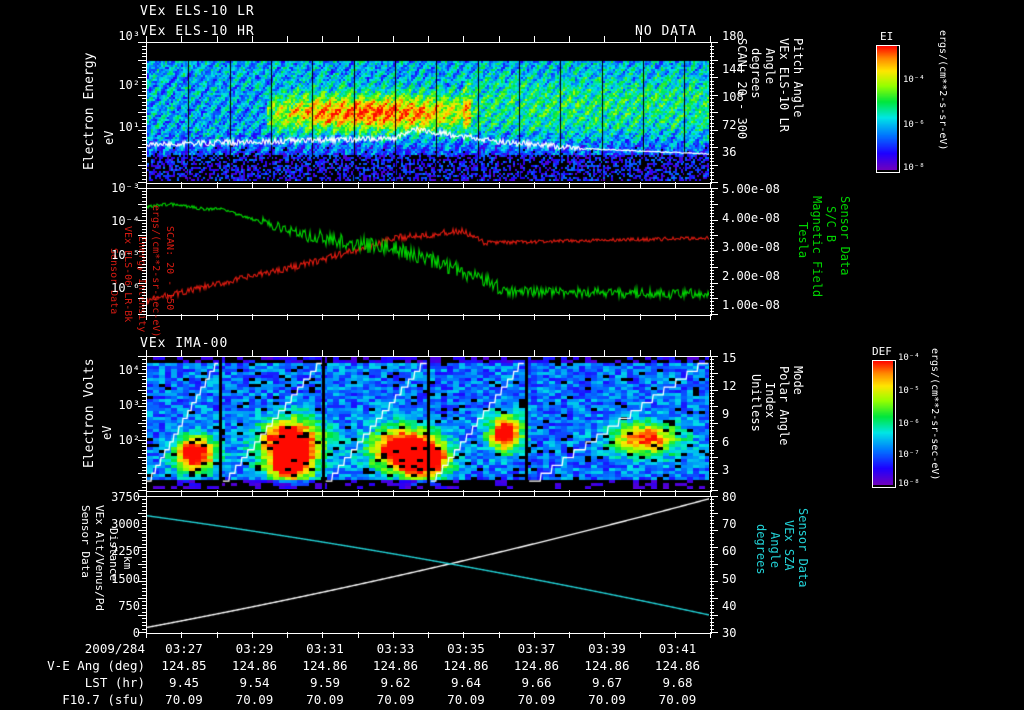 This screenshot has width=1024, height=710. What do you see at coordinates (729, 551) in the screenshot?
I see `panel4-right-ytick-2: 60` at bounding box center [729, 551].